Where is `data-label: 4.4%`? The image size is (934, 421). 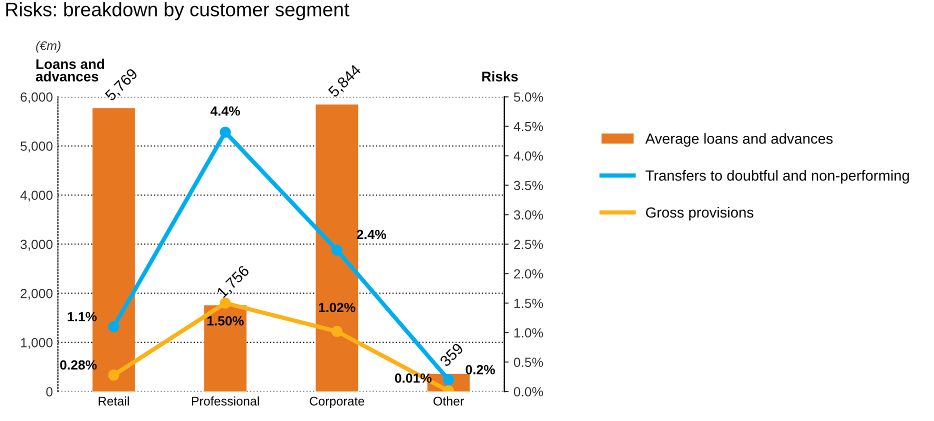 data-label: 4.4% is located at coordinates (225, 111).